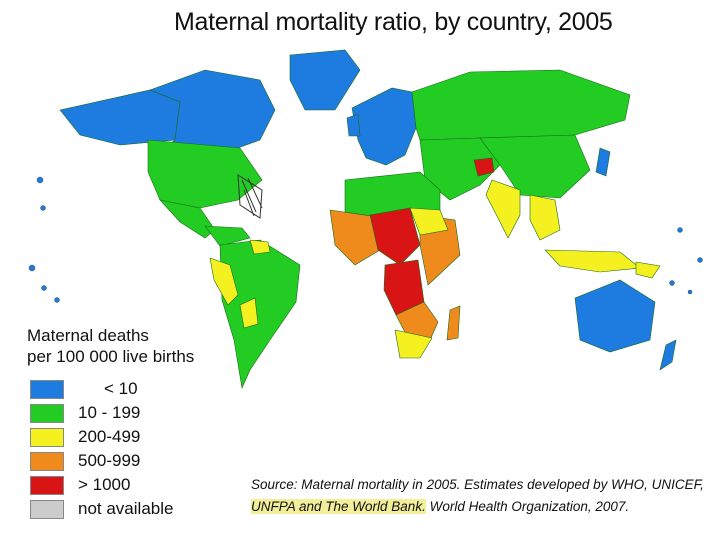 This screenshot has width=720, height=540. I want to click on region-mexico, so click(187, 219).